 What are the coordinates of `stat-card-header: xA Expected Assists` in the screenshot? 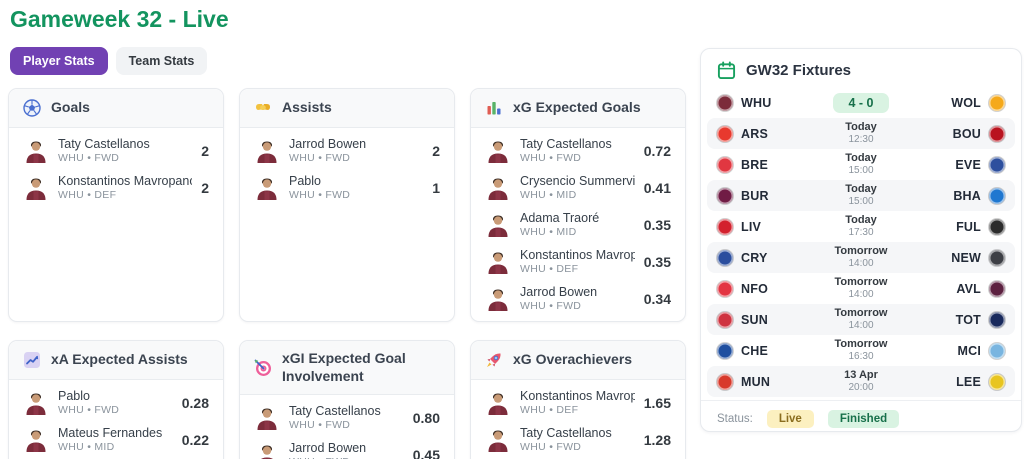 It's located at (116, 360).